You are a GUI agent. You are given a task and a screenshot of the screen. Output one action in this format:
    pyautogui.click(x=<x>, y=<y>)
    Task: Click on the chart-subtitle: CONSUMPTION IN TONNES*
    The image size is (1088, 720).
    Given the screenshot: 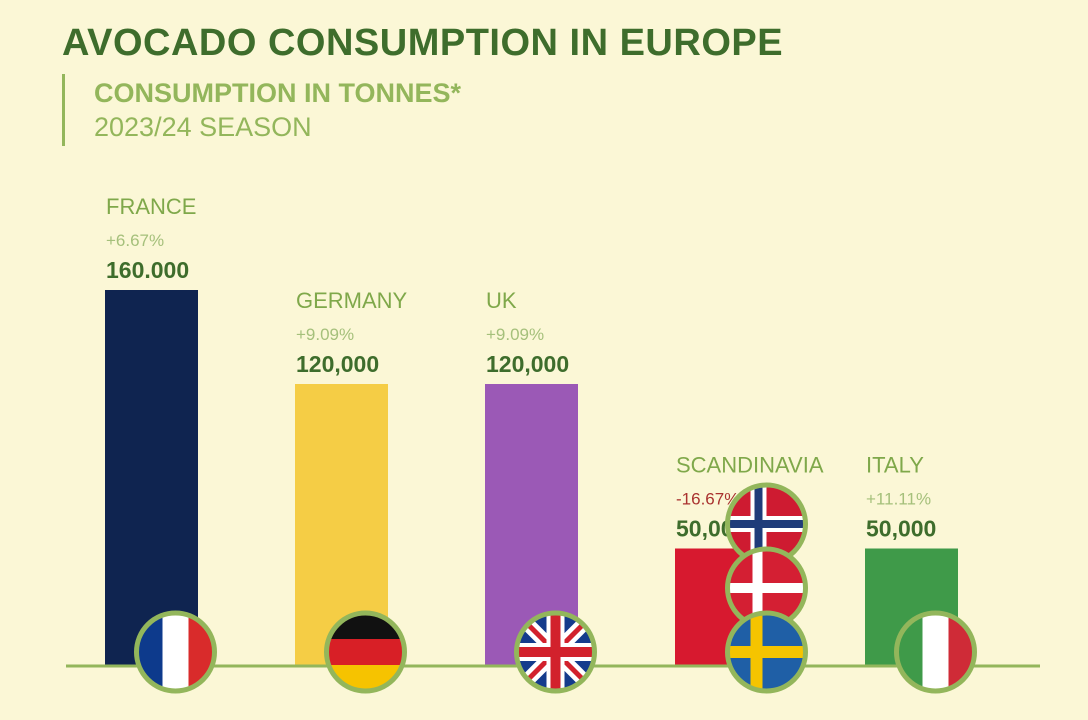 What is the action you would take?
    pyautogui.click(x=278, y=93)
    